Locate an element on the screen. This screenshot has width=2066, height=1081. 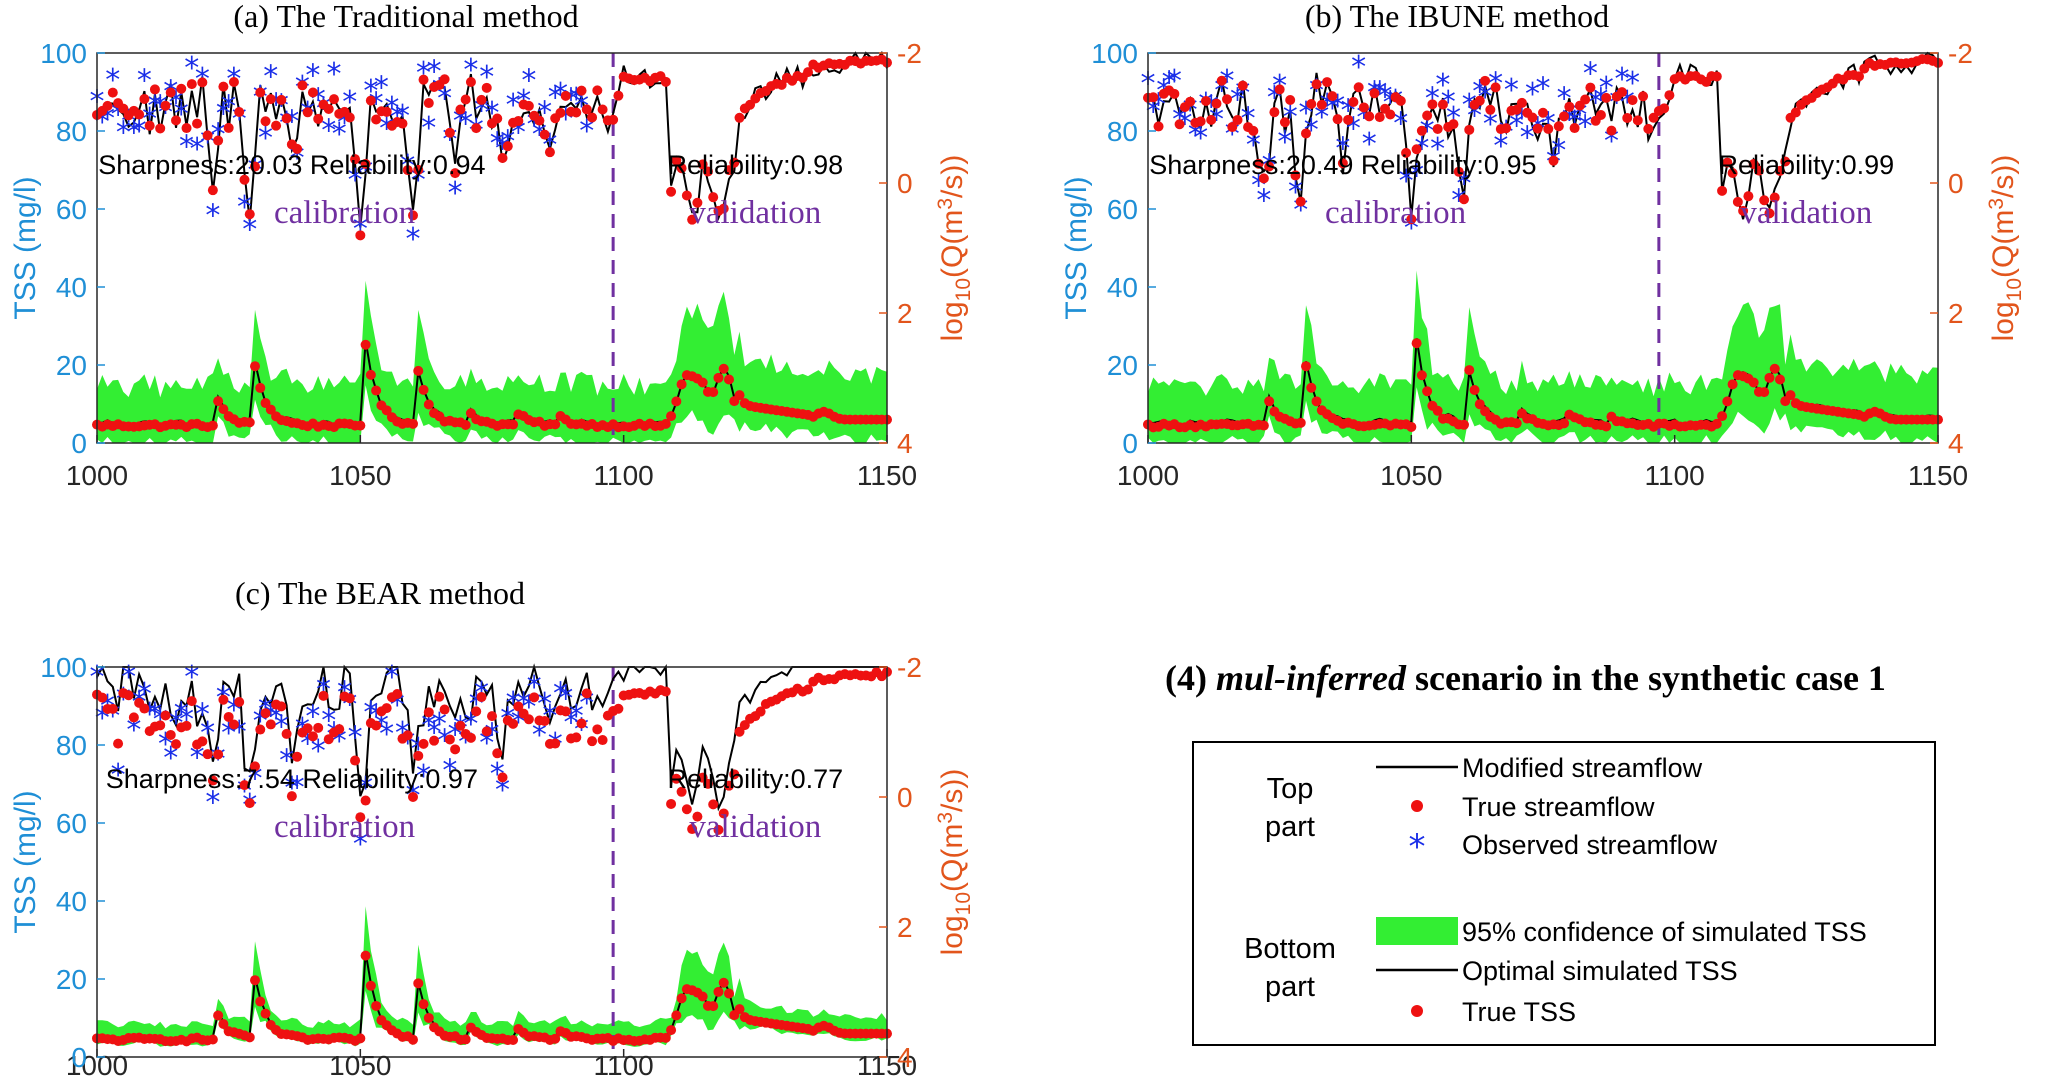
legend-bottom-label-1: Bottom is located at coordinates (1290, 949).